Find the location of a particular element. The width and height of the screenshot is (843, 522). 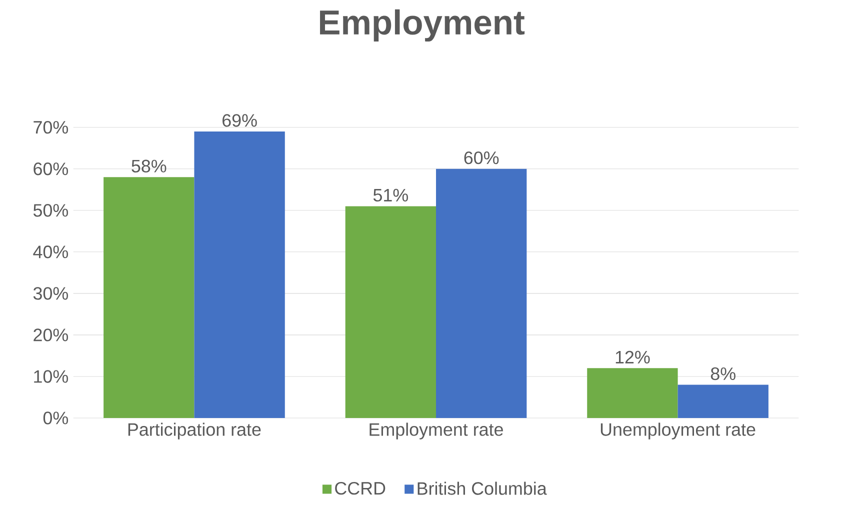

y-tick-label: 20% is located at coordinates (51, 335).